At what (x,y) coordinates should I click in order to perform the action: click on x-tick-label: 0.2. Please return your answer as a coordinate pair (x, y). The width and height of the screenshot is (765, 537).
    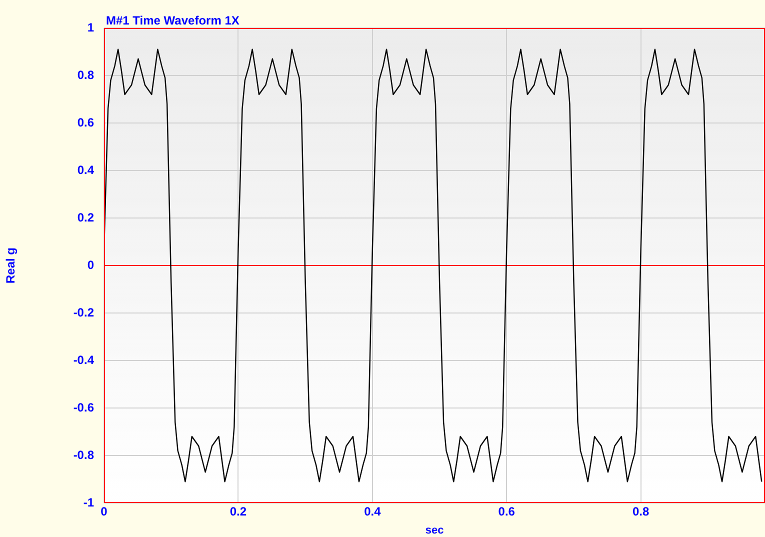
    Looking at the image, I should click on (238, 511).